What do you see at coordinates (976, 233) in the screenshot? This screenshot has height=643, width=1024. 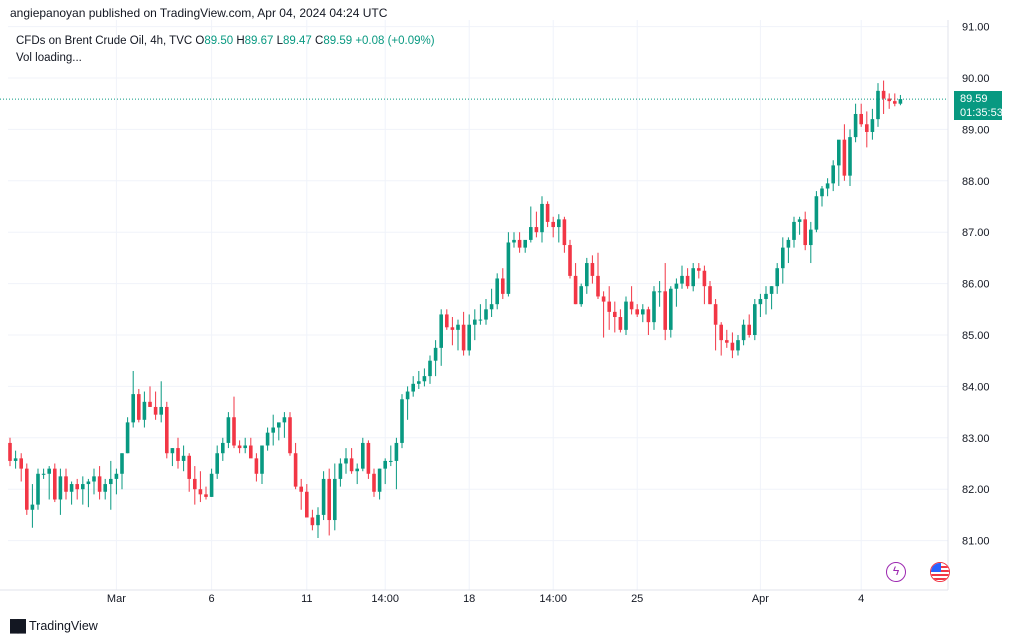 I see `y-tick-label: 87.00` at bounding box center [976, 233].